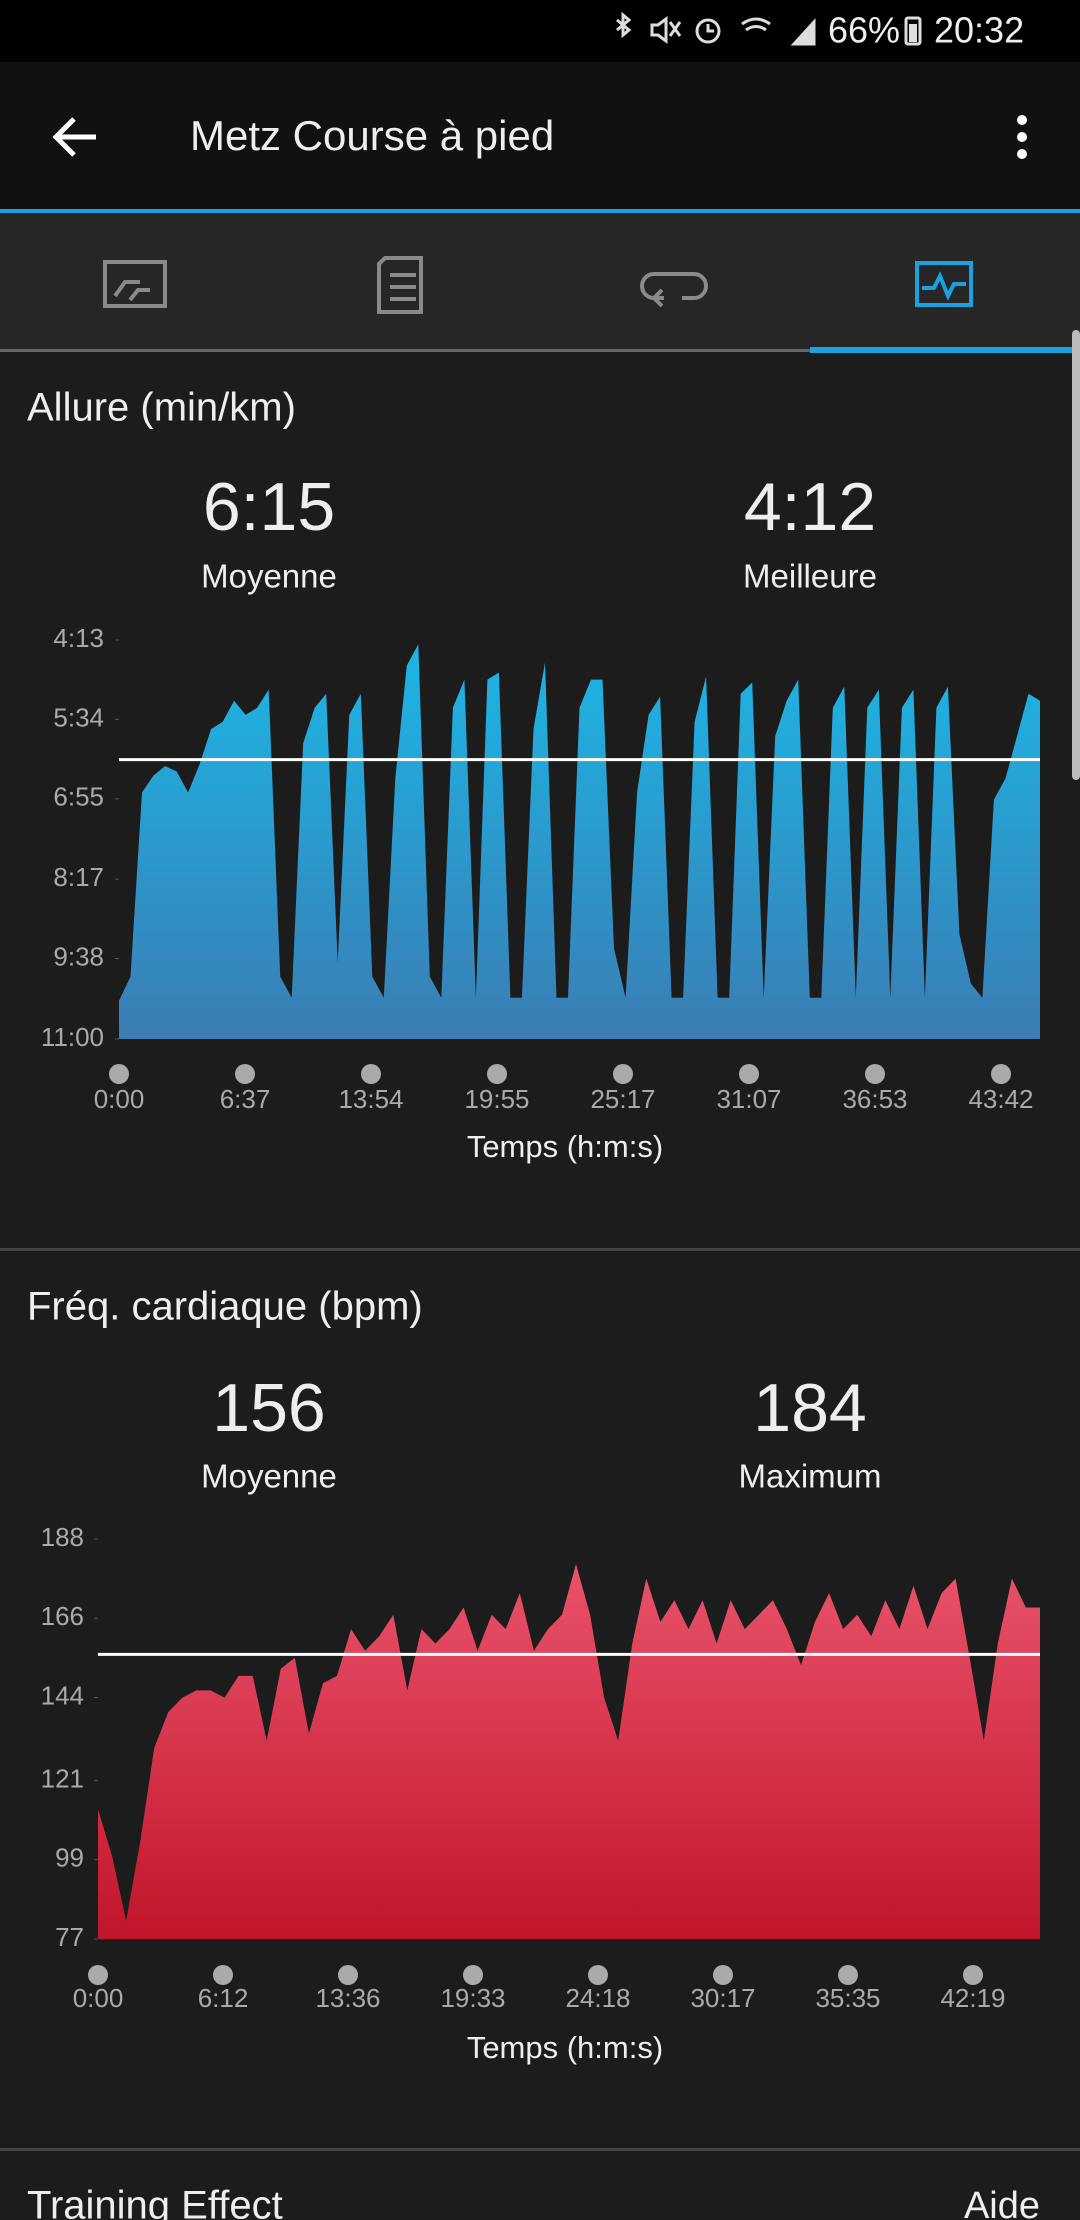 The width and height of the screenshot is (1080, 2220). Describe the element at coordinates (245, 1099) in the screenshot. I see `x-tick-label: 6:37` at that location.